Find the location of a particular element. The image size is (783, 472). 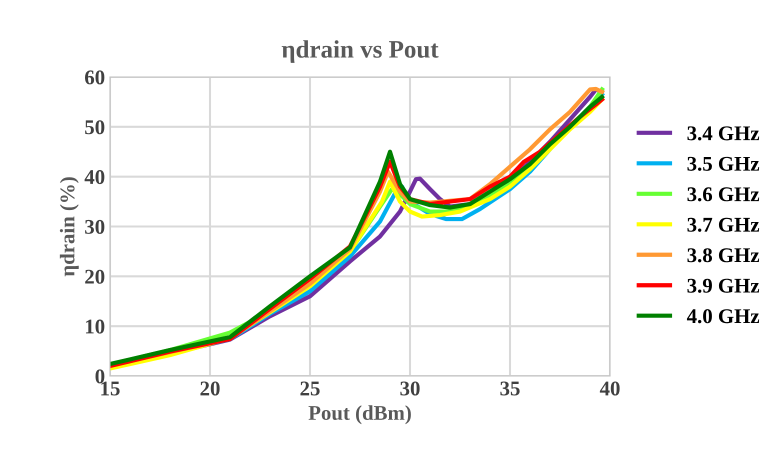

y-tick-label: 50 is located at coordinates (94, 127).